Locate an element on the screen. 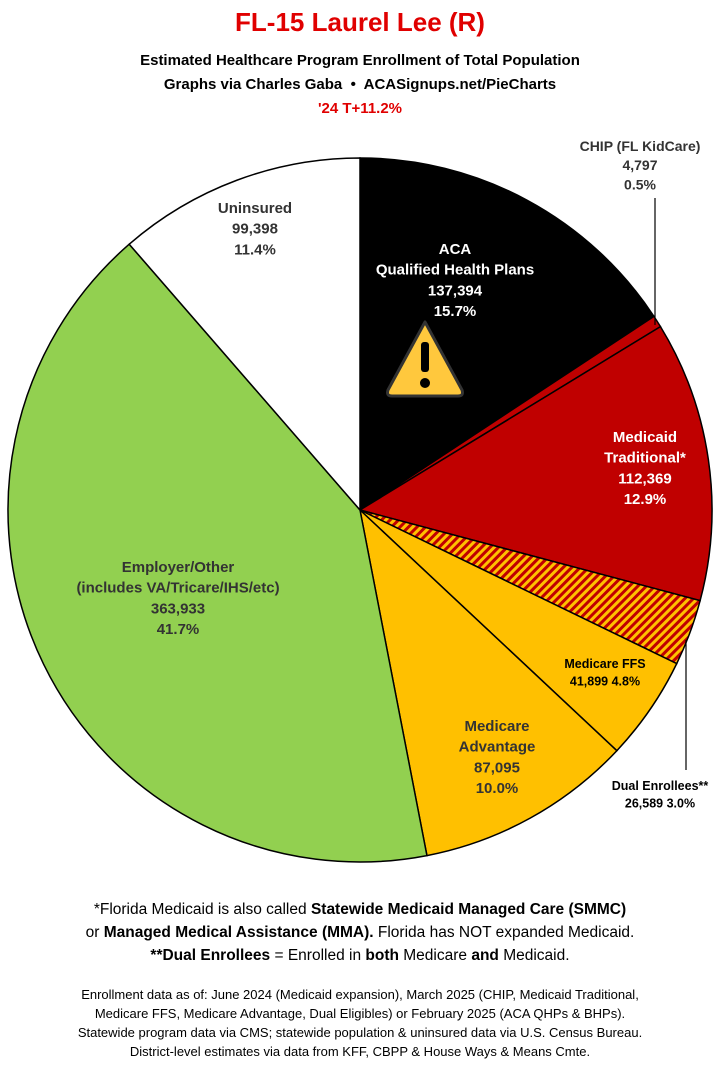  note-text: Statewide Medicaid Managed Care (SMMC) is located at coordinates (468, 909).